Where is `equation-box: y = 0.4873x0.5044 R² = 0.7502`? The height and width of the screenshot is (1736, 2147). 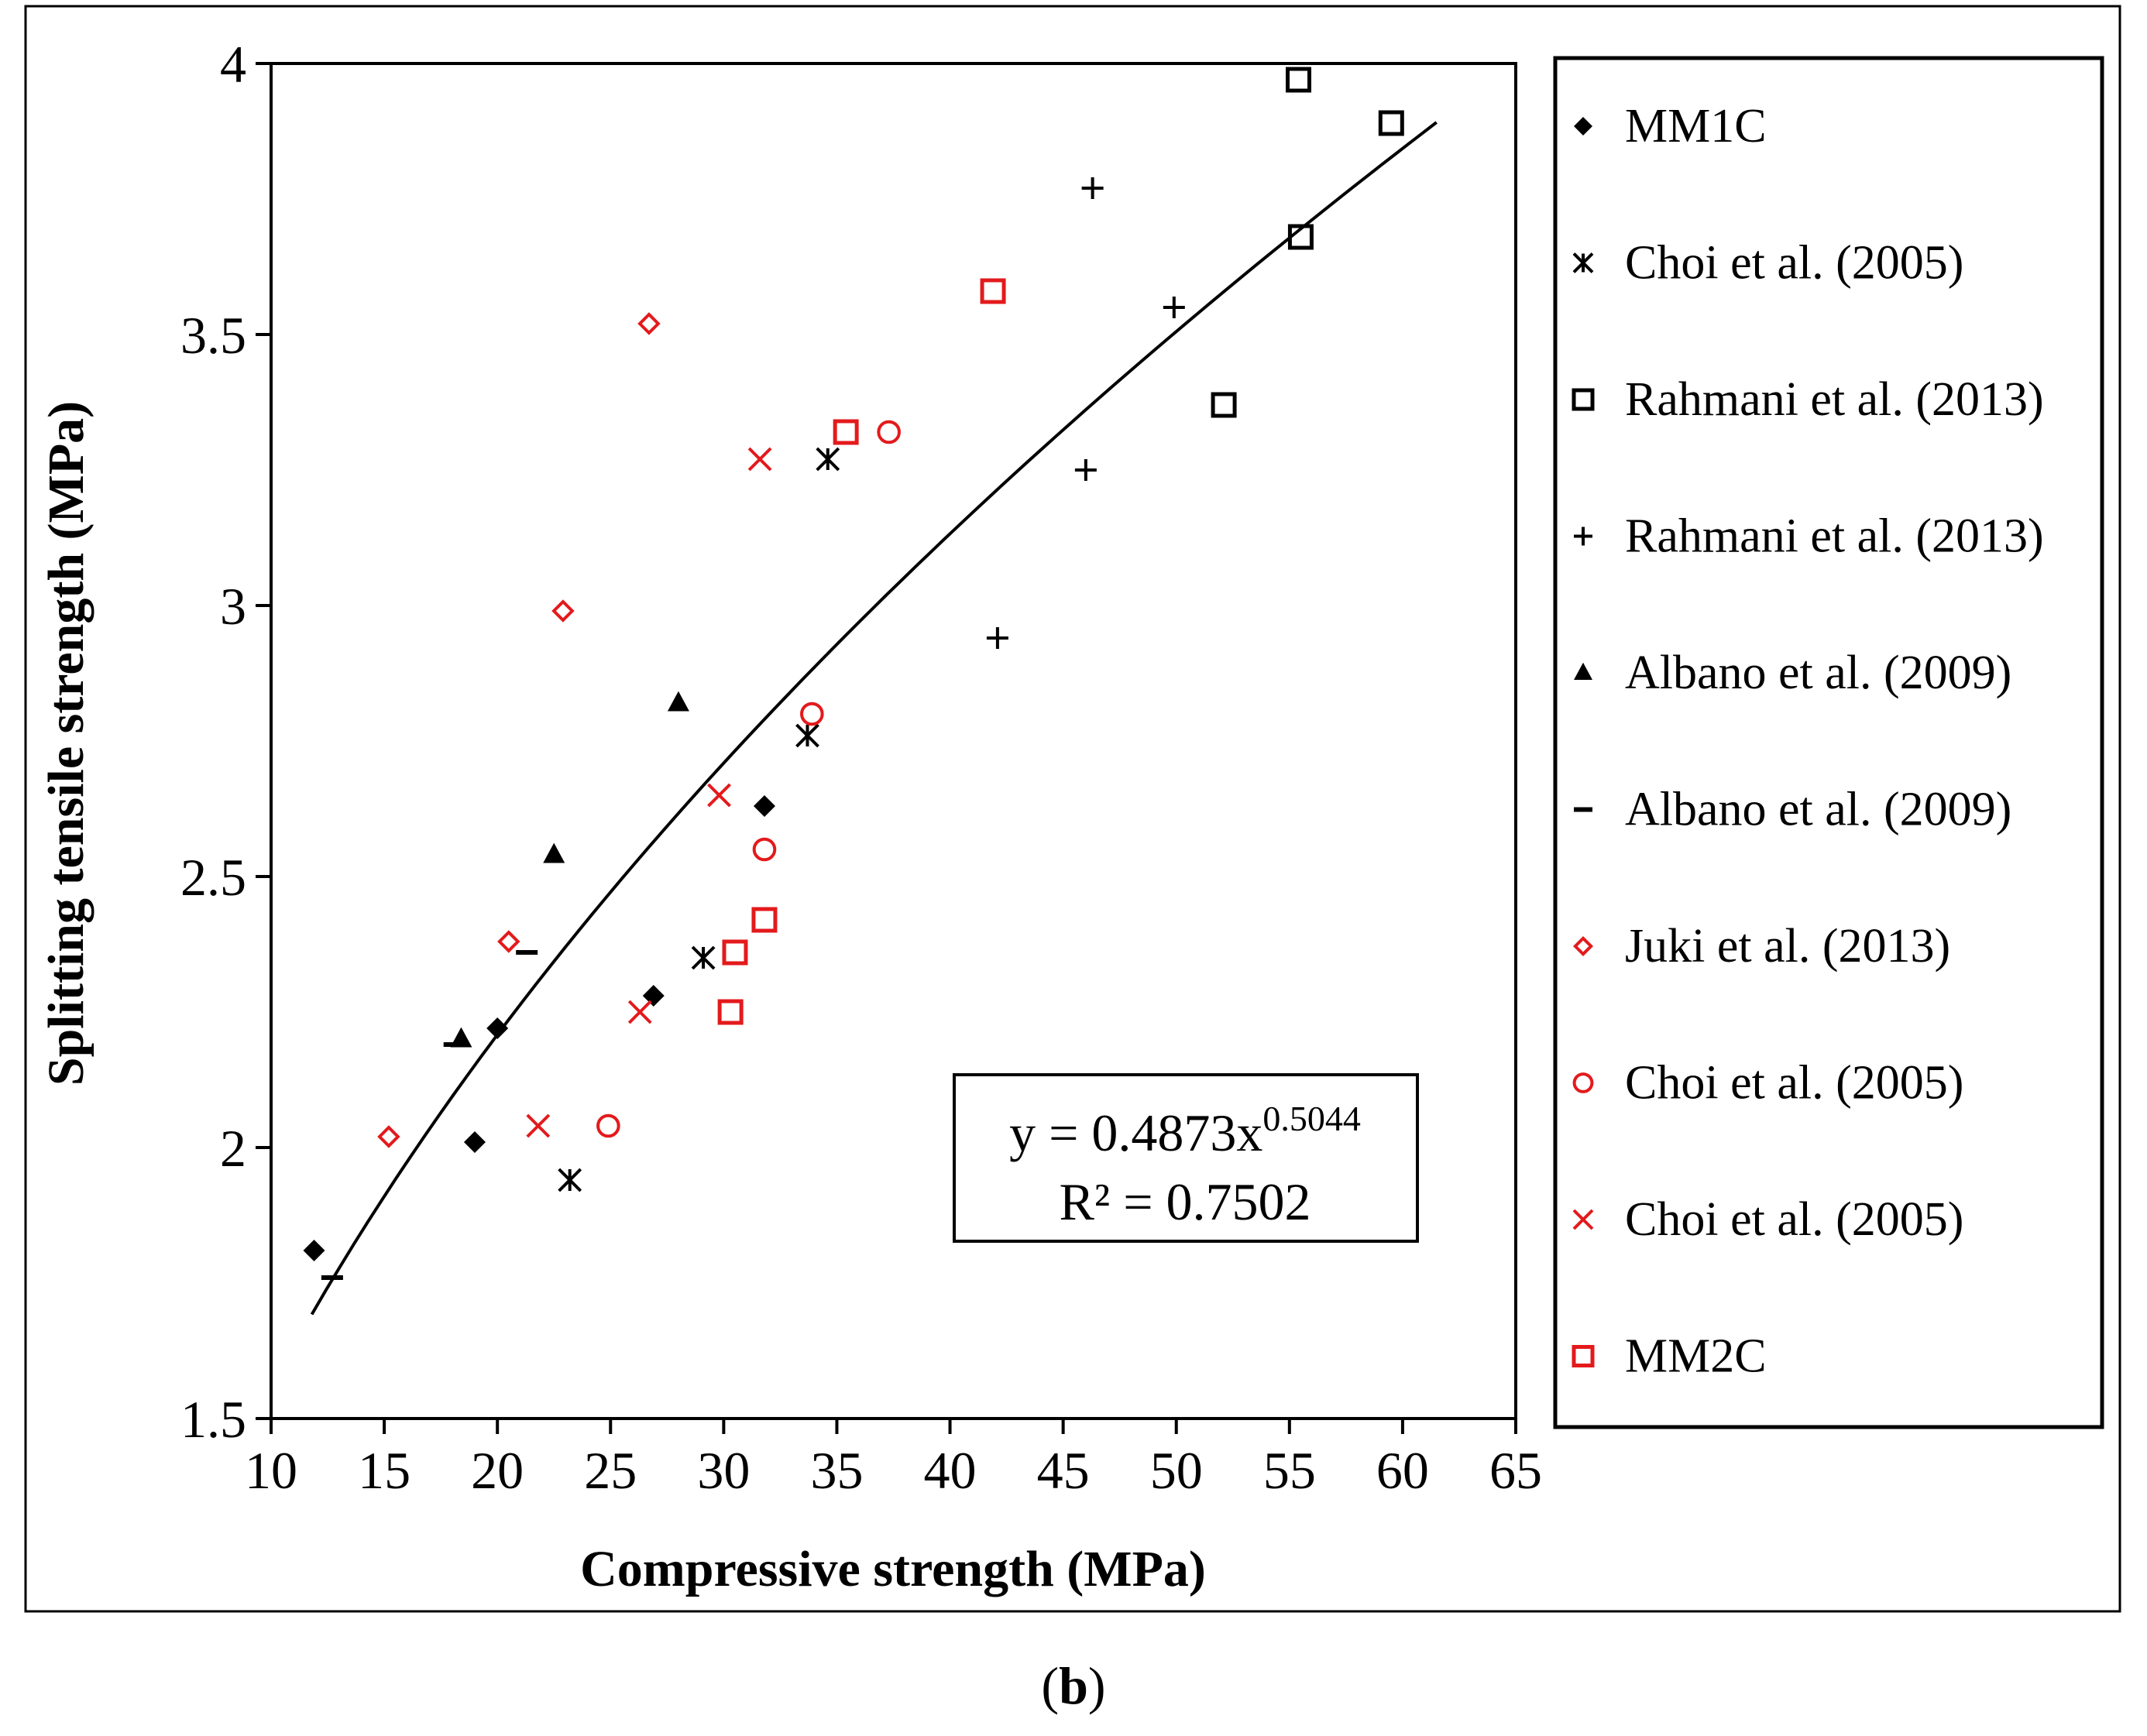
equation-box: y = 0.4873x0.5044 R² = 0.7502 is located at coordinates (1186, 1158).